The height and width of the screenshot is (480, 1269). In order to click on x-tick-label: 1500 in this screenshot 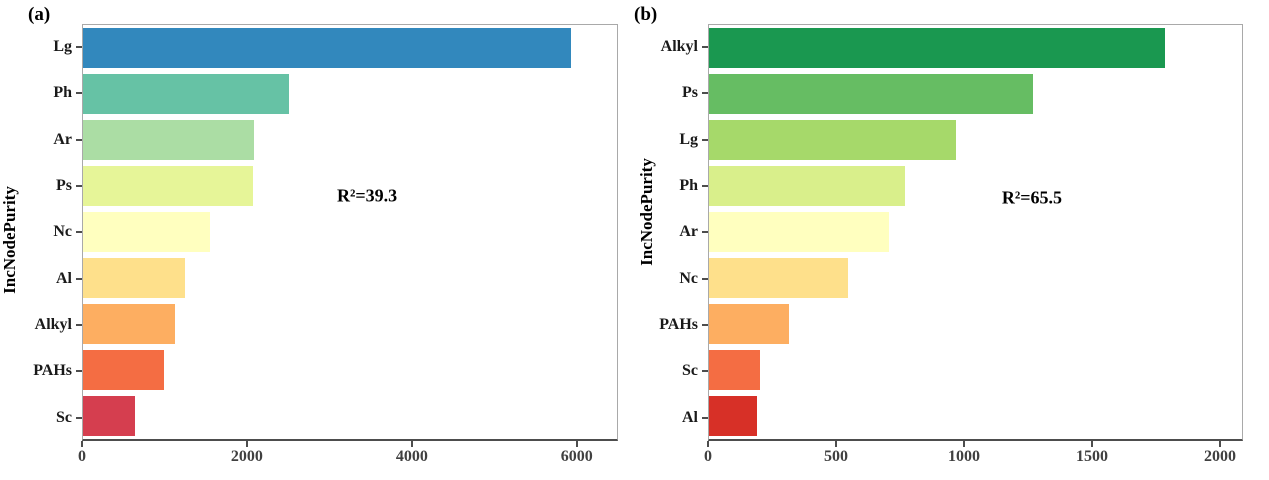, I will do `click(1091, 456)`.